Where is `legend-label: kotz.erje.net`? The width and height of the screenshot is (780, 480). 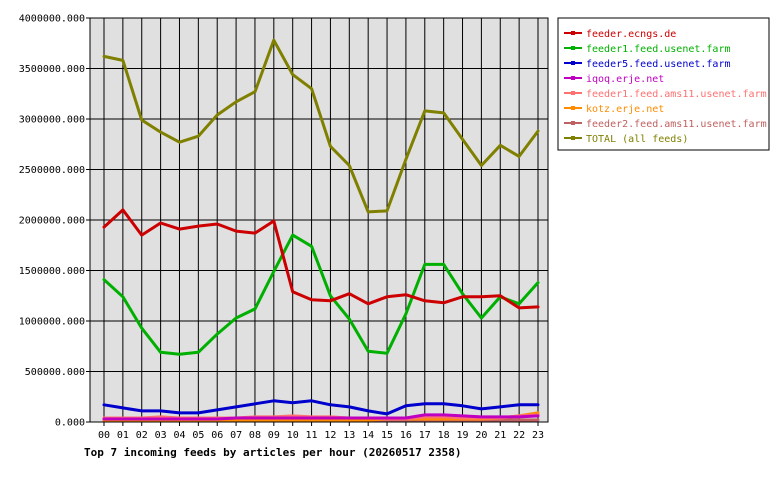 legend-label: kotz.erje.net is located at coordinates (625, 109).